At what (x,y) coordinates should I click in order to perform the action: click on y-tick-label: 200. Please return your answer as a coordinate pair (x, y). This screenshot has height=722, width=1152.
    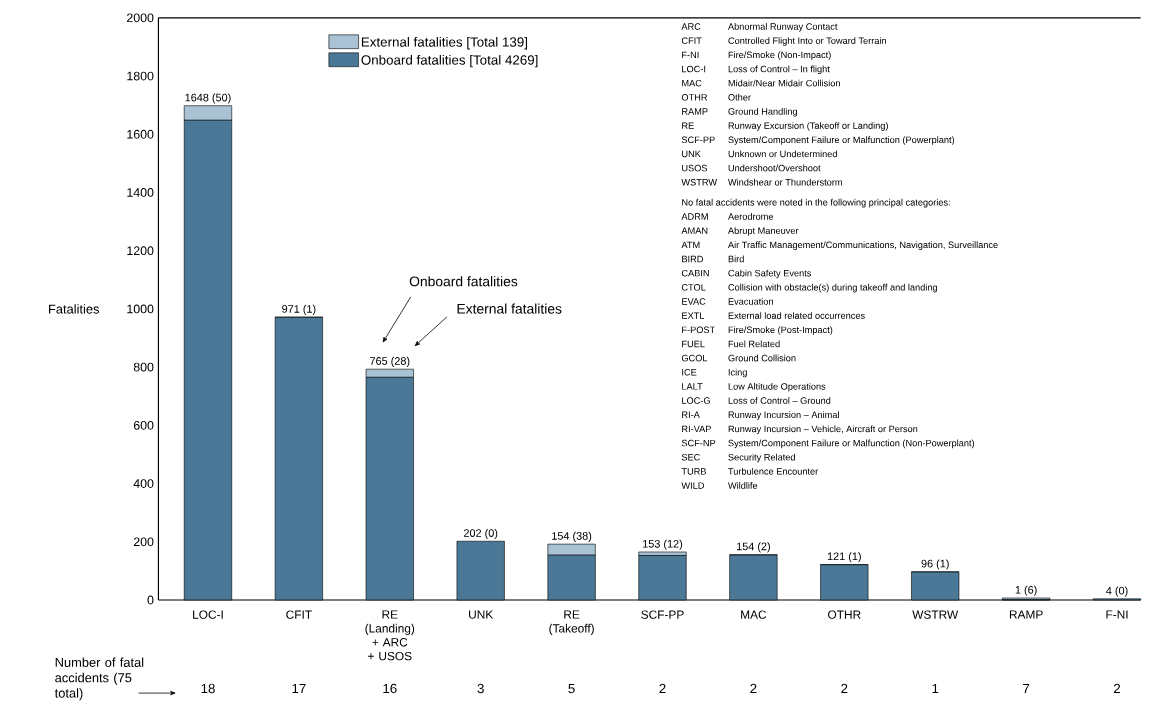
    Looking at the image, I should click on (143, 542).